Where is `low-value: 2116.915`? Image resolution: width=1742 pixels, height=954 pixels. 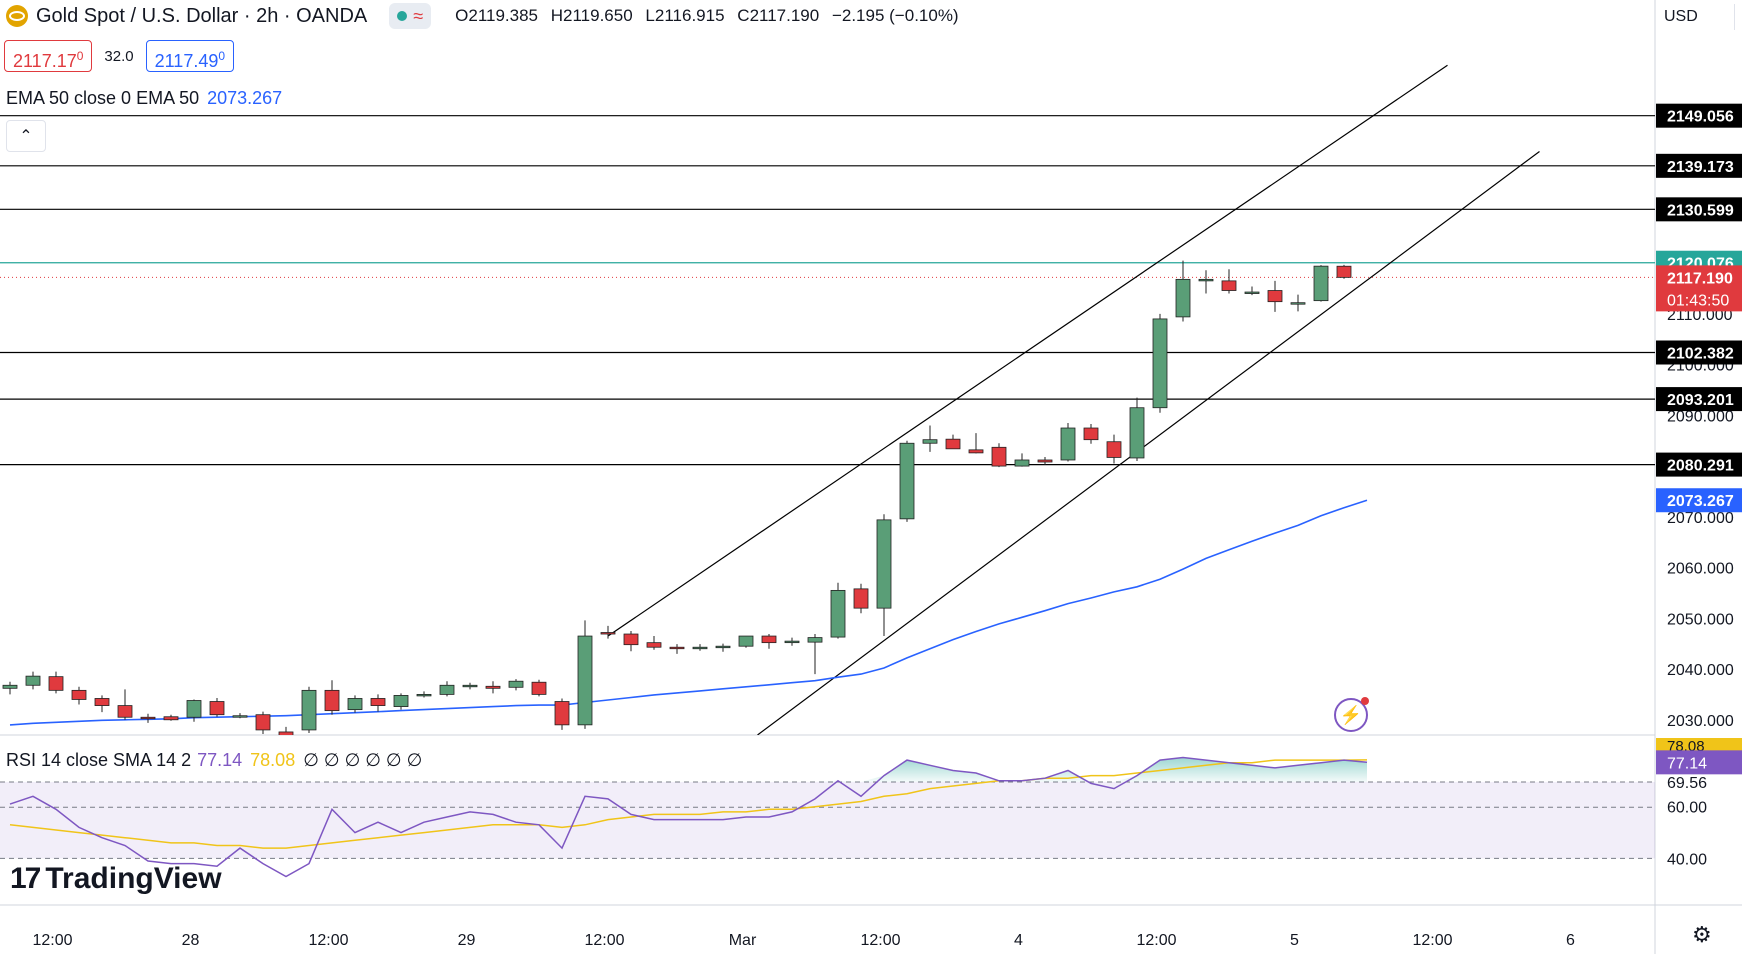 low-value: 2116.915 is located at coordinates (689, 15).